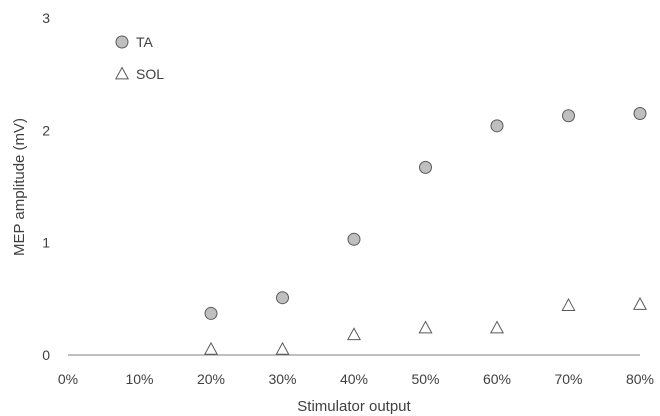 The image size is (660, 416). What do you see at coordinates (46, 243) in the screenshot?
I see `y-tick-label: 1` at bounding box center [46, 243].